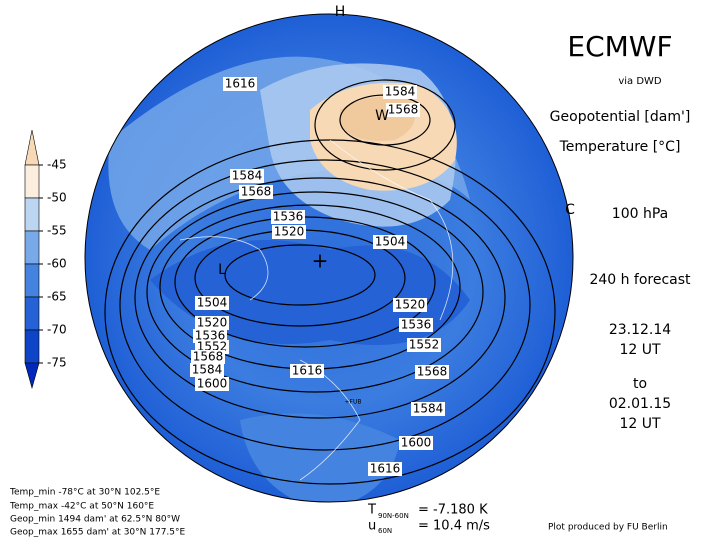  Describe the element at coordinates (640, 330) in the screenshot. I see `date: 23.12.14` at that location.